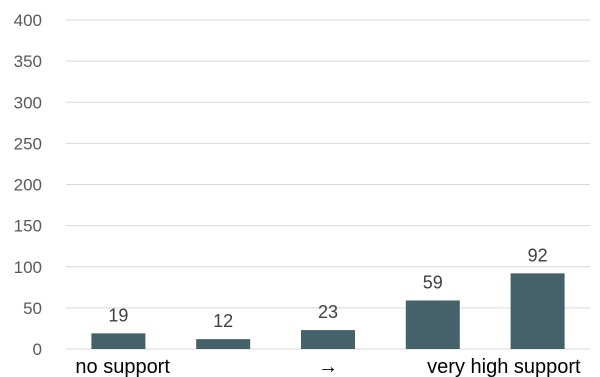  What do you see at coordinates (28, 102) in the screenshot?
I see `y-tick-label: 300` at bounding box center [28, 102].